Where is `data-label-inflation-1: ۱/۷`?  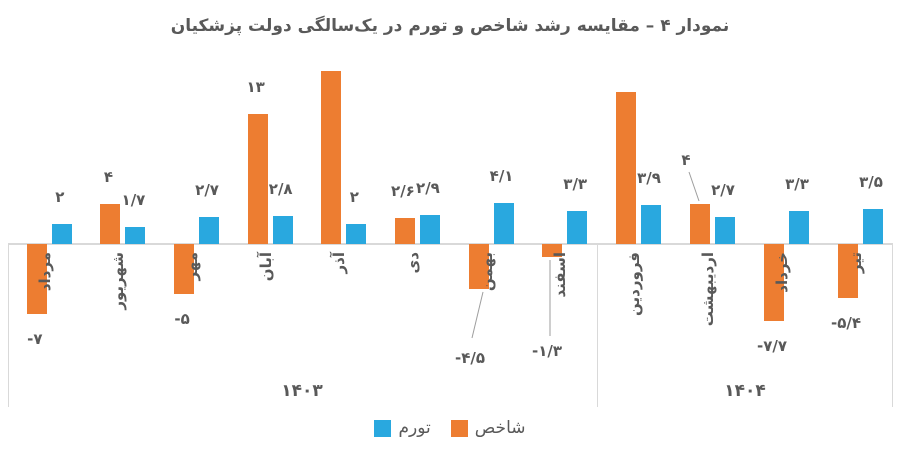
data-label-inflation-1: ۱/۷ is located at coordinates (133, 200).